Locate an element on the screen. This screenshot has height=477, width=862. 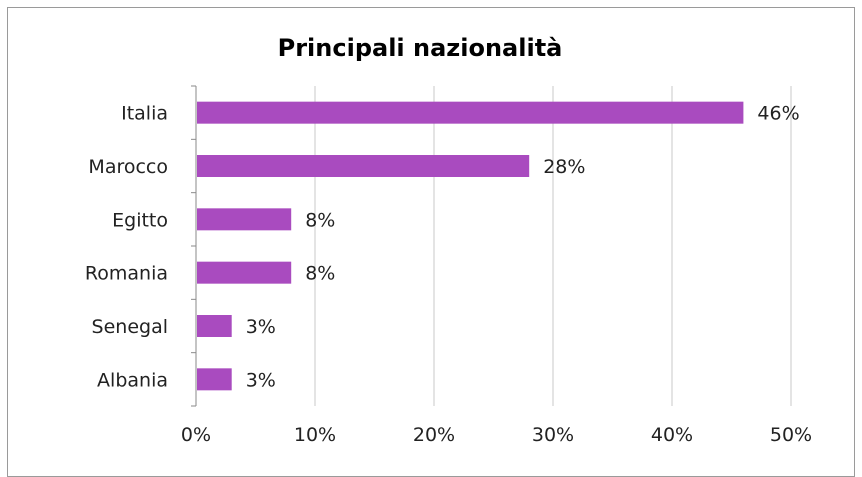
category-label: Italia is located at coordinates (144, 114).